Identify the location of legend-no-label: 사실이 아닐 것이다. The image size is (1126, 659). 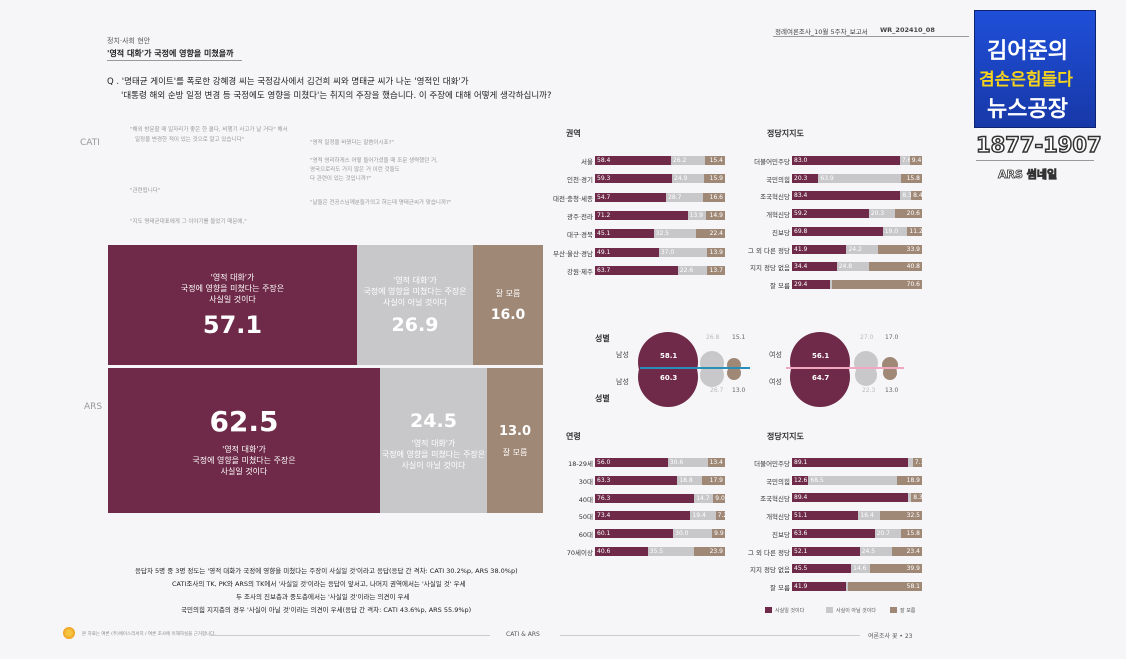
(856, 611).